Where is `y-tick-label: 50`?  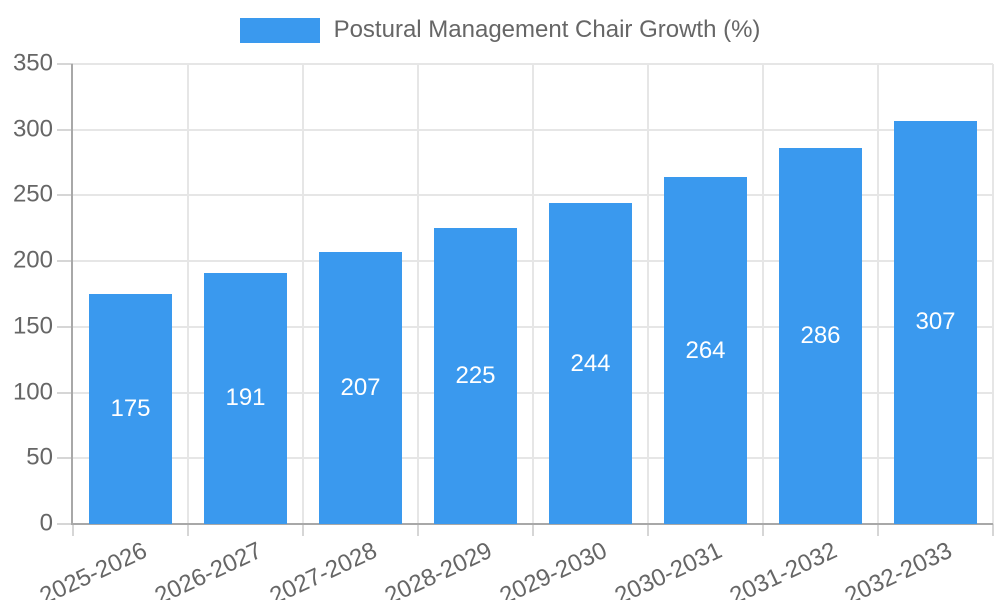
y-tick-label: 50 is located at coordinates (39, 457).